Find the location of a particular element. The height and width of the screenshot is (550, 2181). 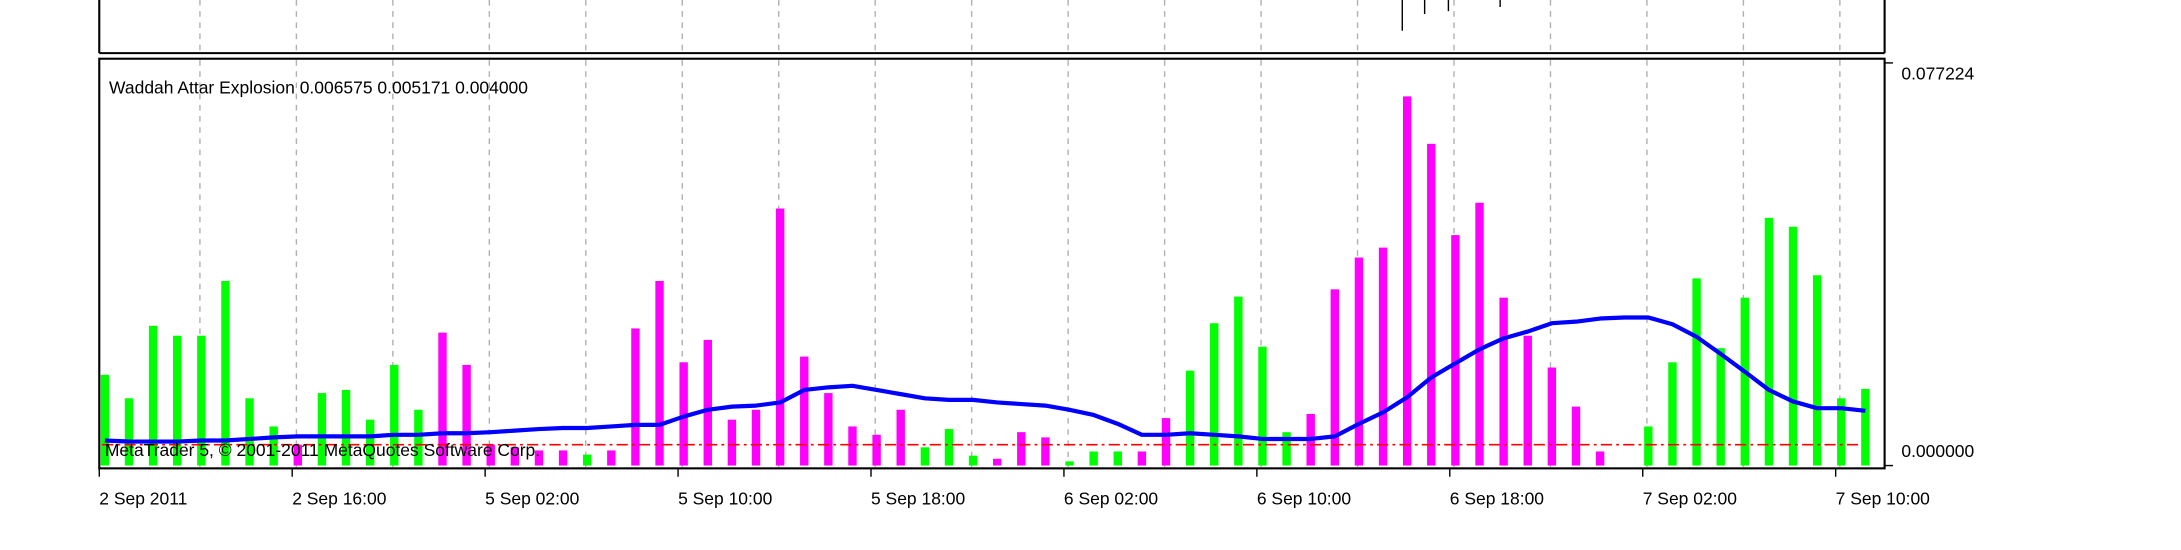

x-tick-label: 7 Sep 02:00 is located at coordinates (1690, 499).